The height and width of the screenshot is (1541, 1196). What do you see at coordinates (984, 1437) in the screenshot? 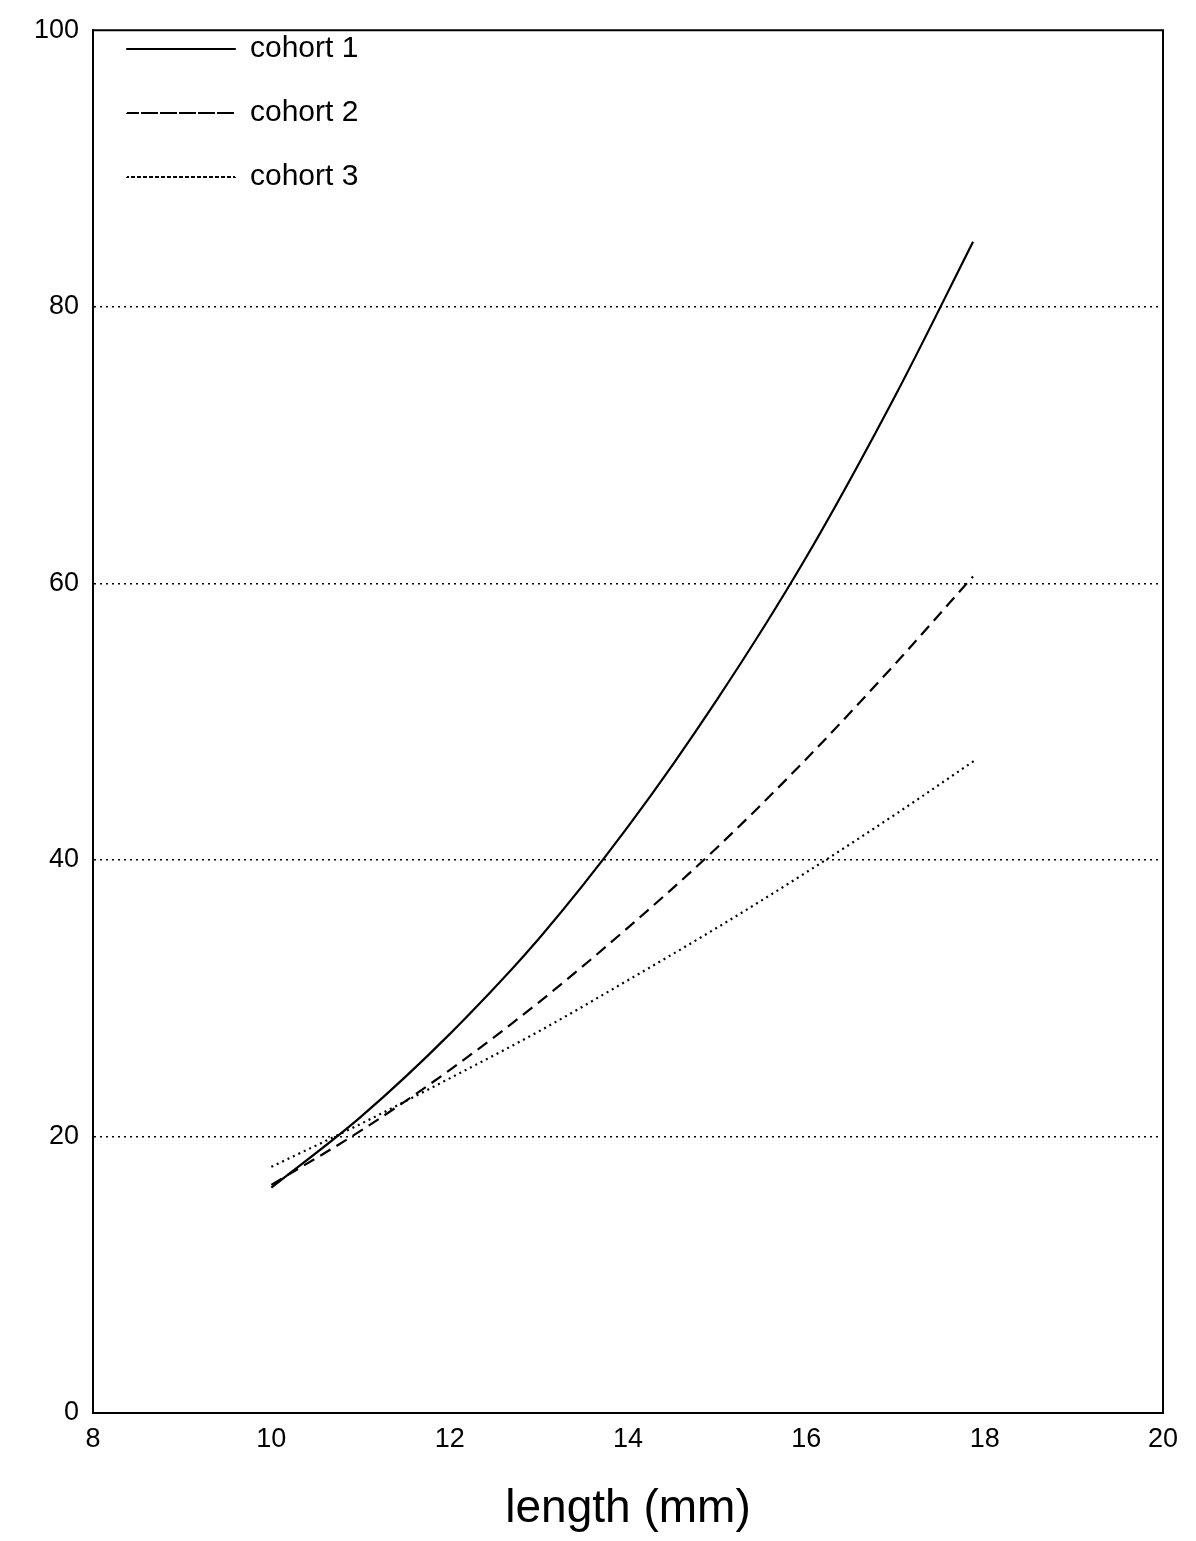
I see `x-tick-label: 18` at bounding box center [984, 1437].